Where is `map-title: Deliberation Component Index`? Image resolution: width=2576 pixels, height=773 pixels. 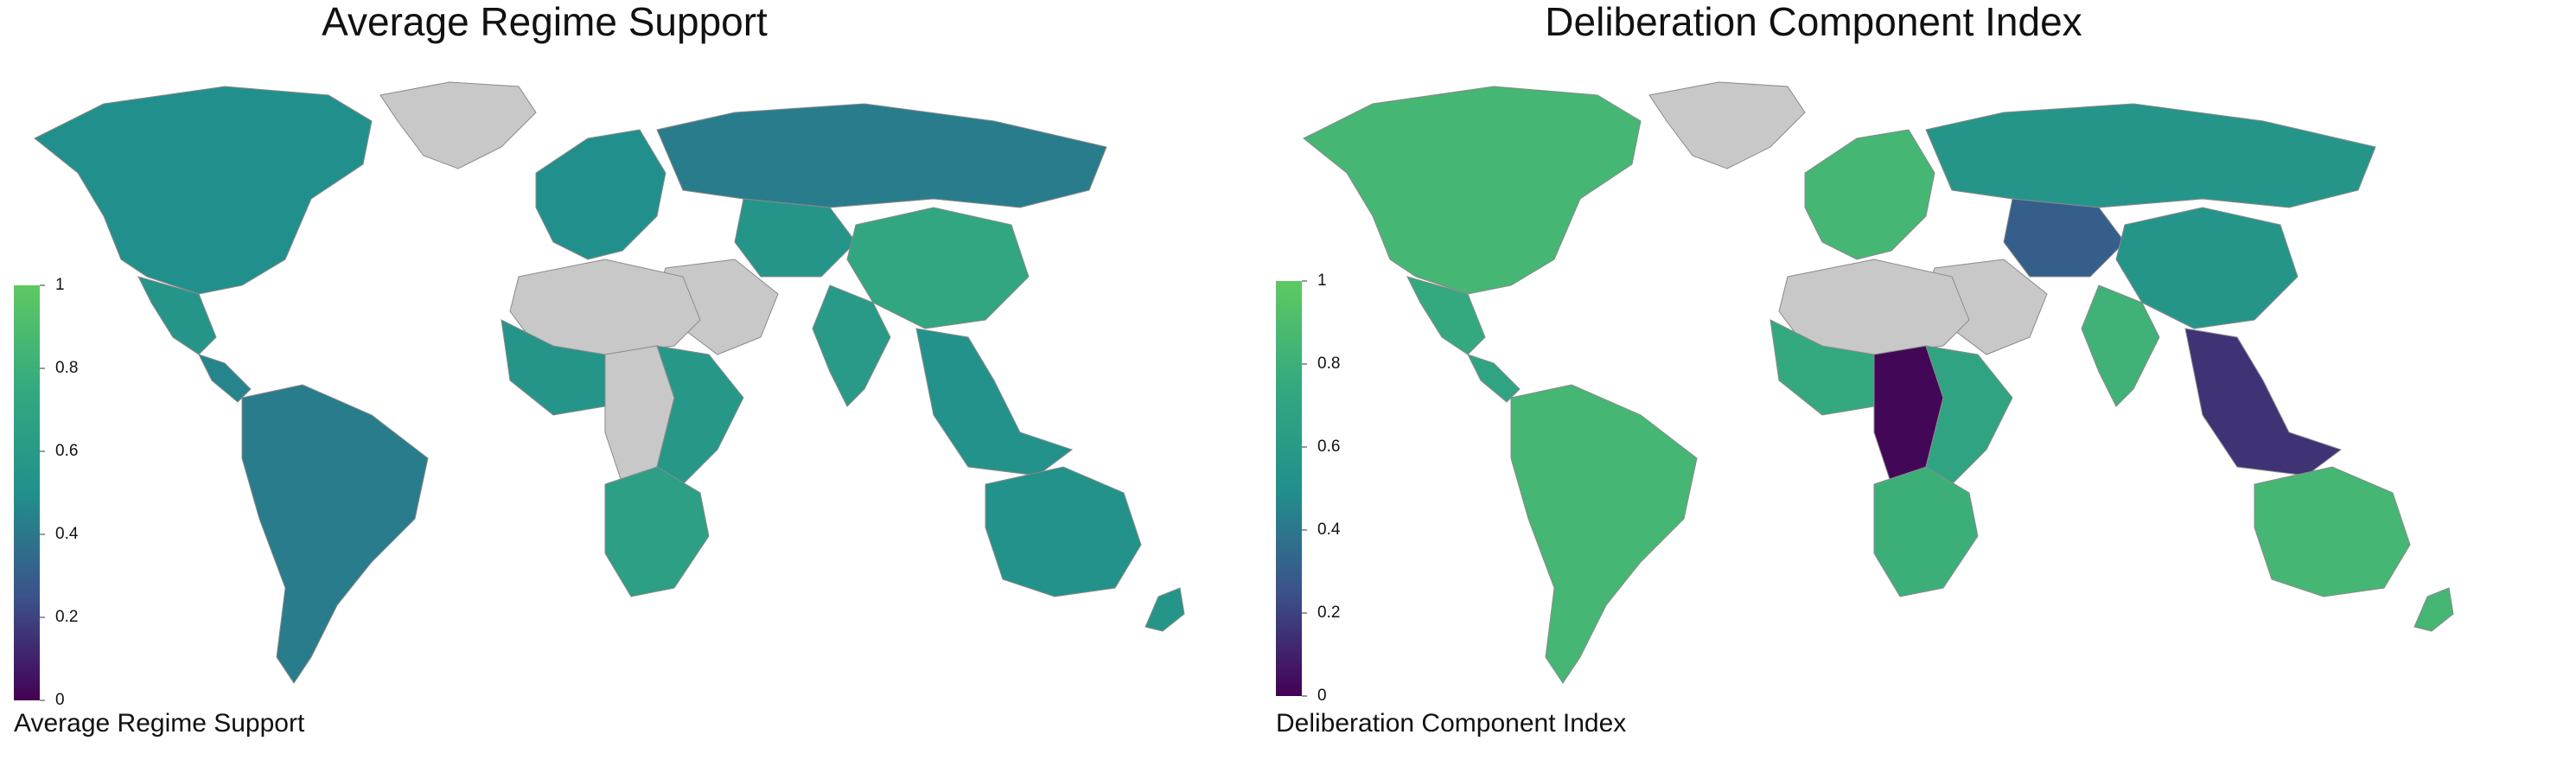 map-title: Deliberation Component Index is located at coordinates (1813, 22).